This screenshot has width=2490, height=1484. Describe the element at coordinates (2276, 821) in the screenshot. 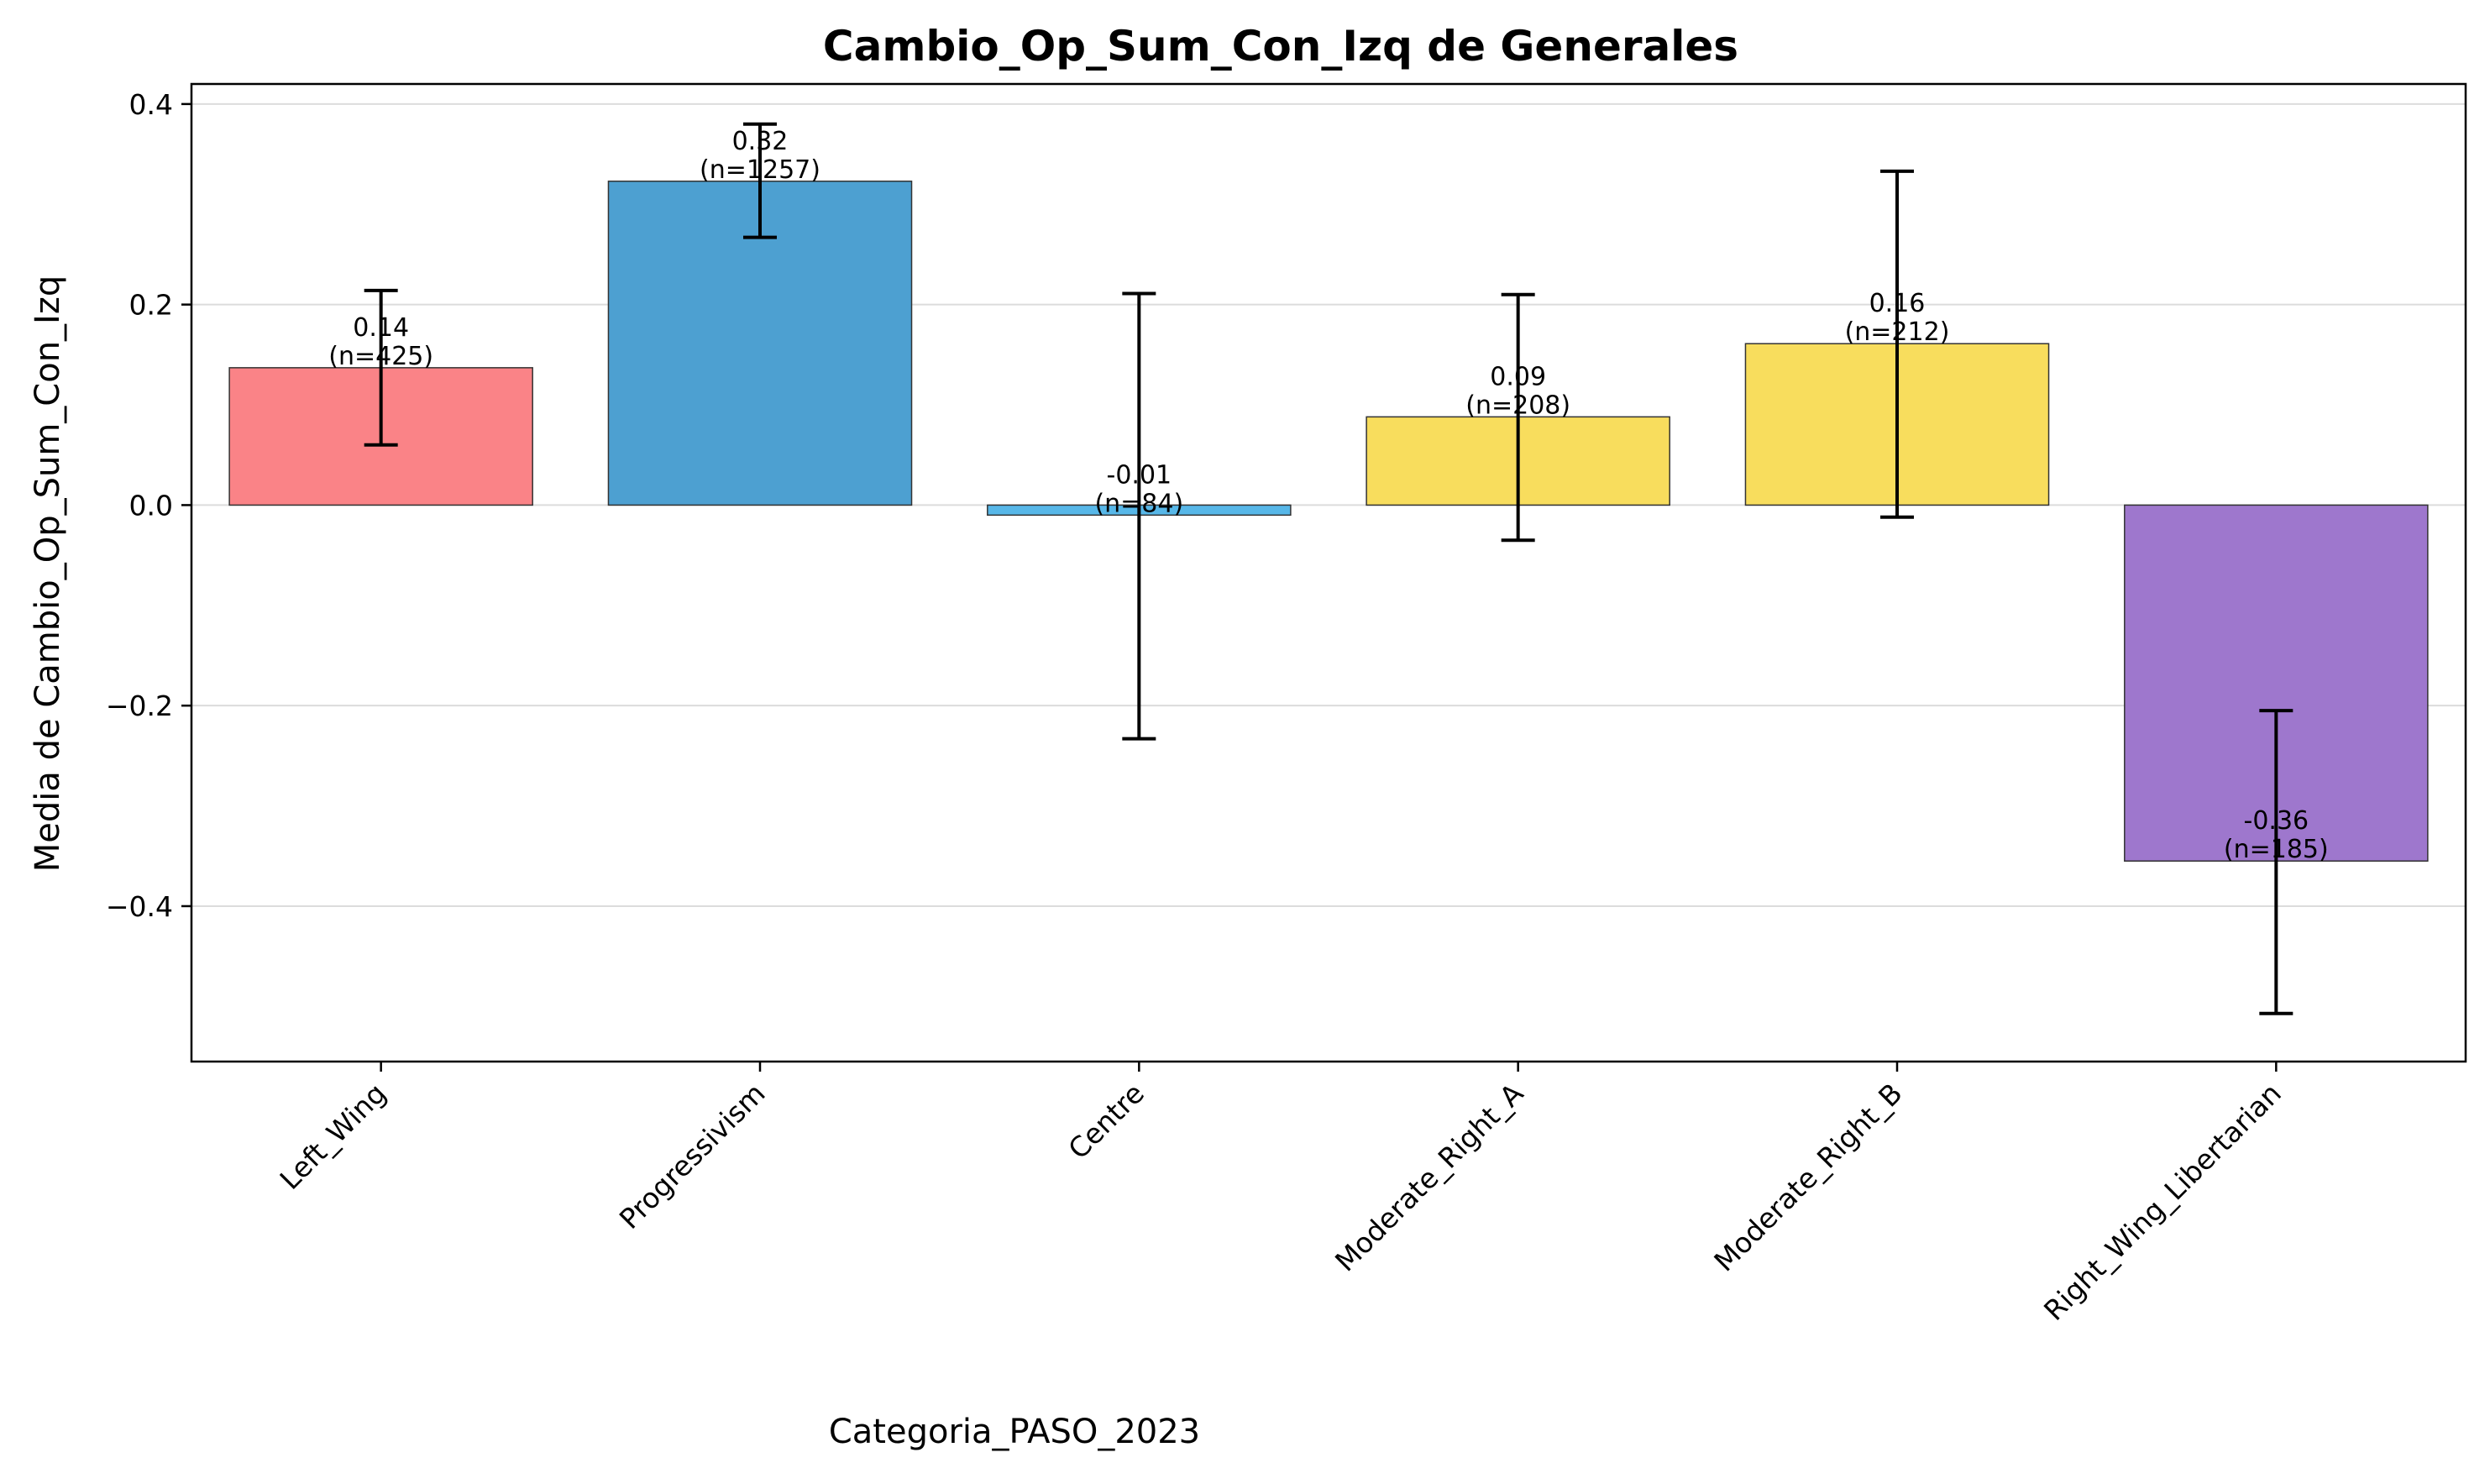

I see `bar-value-label: -0.36` at that location.